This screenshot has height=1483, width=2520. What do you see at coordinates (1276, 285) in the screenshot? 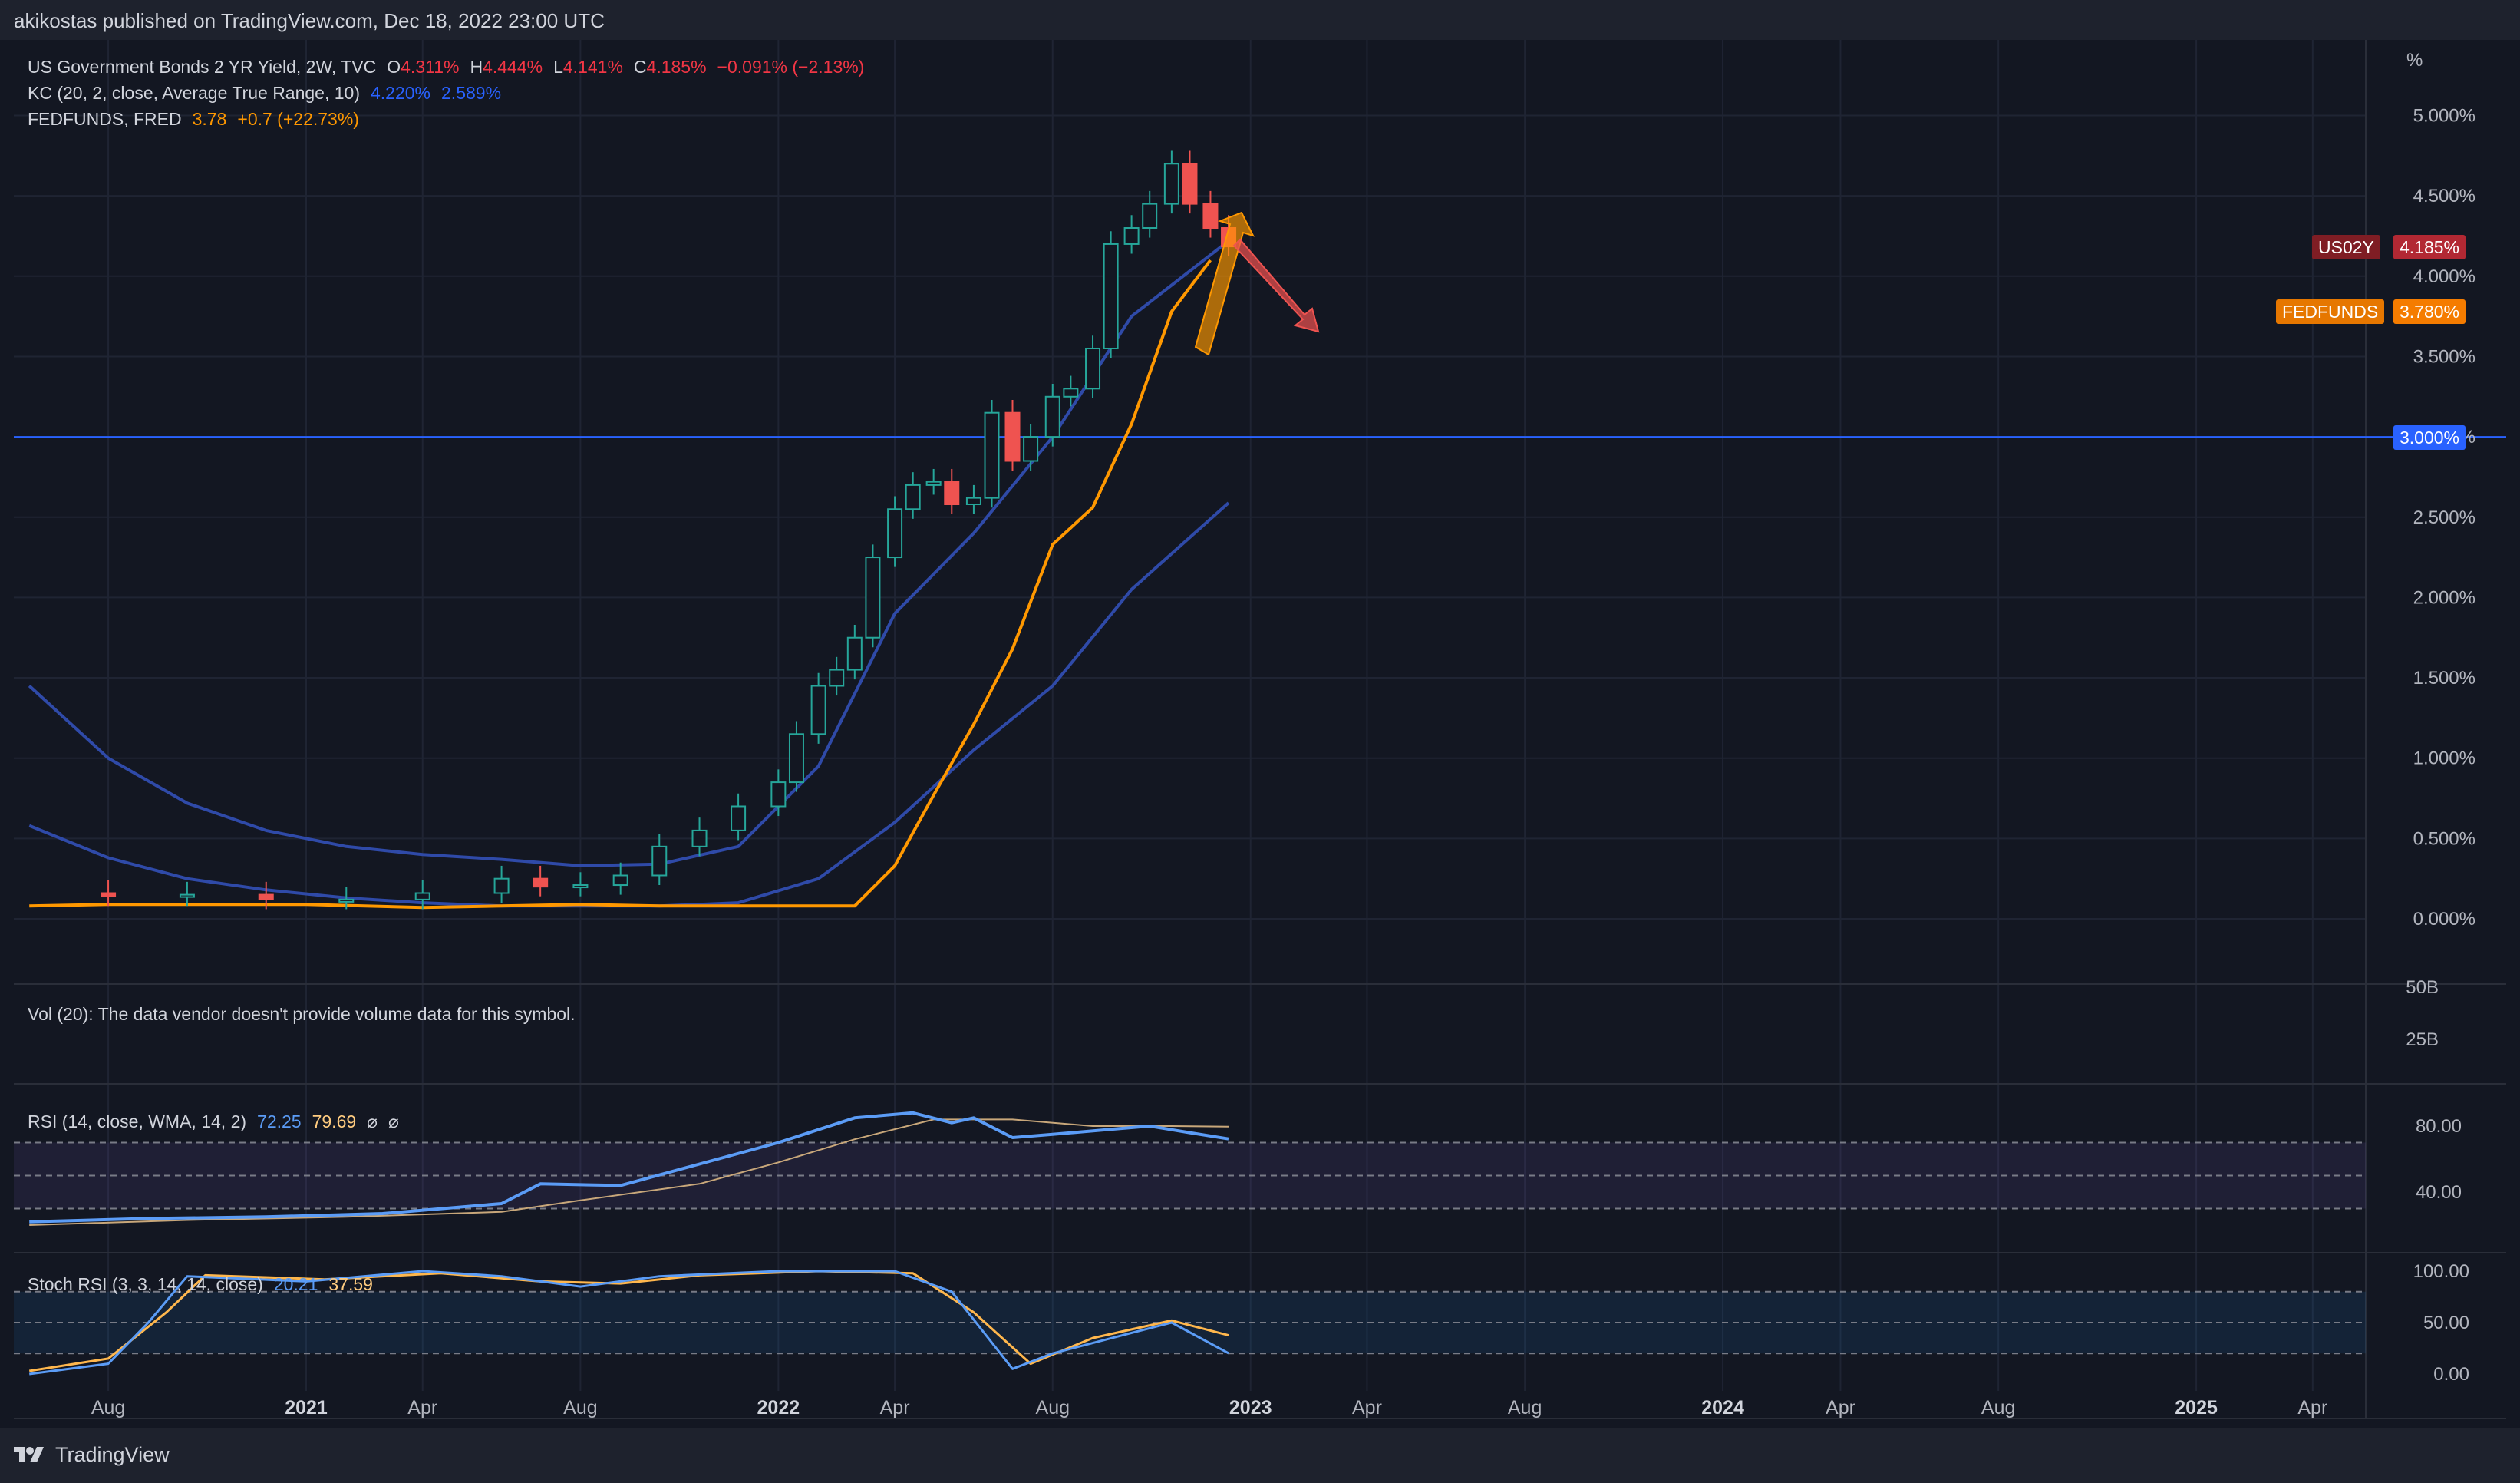
I see `red-down-arrow` at bounding box center [1276, 285].